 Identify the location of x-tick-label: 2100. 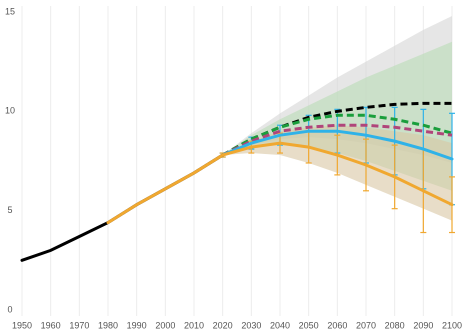
(452, 325).